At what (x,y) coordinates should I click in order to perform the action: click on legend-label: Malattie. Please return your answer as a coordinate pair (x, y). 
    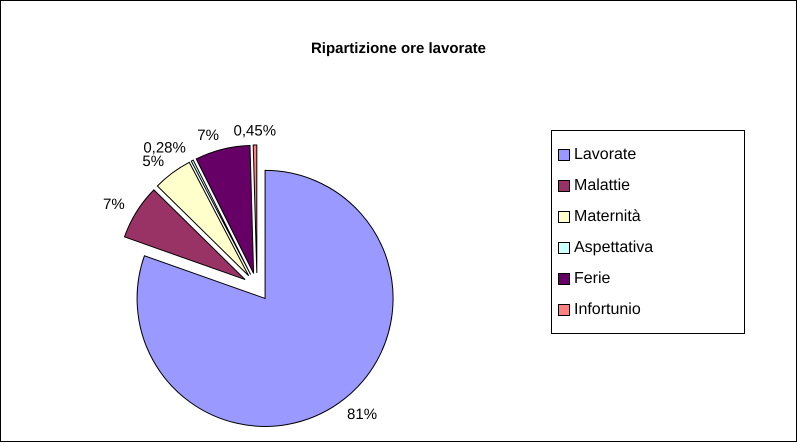
    Looking at the image, I should click on (602, 185).